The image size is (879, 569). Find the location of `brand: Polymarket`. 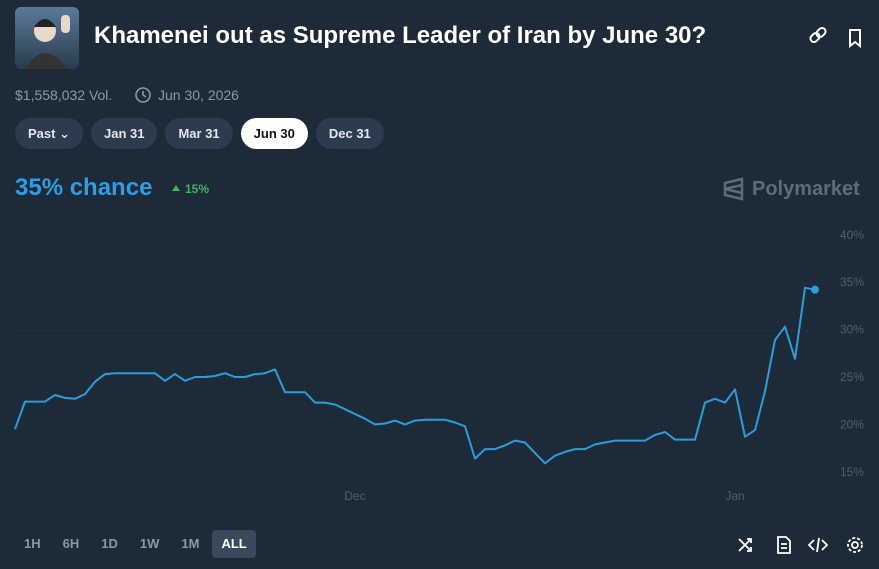

brand: Polymarket is located at coordinates (806, 189).